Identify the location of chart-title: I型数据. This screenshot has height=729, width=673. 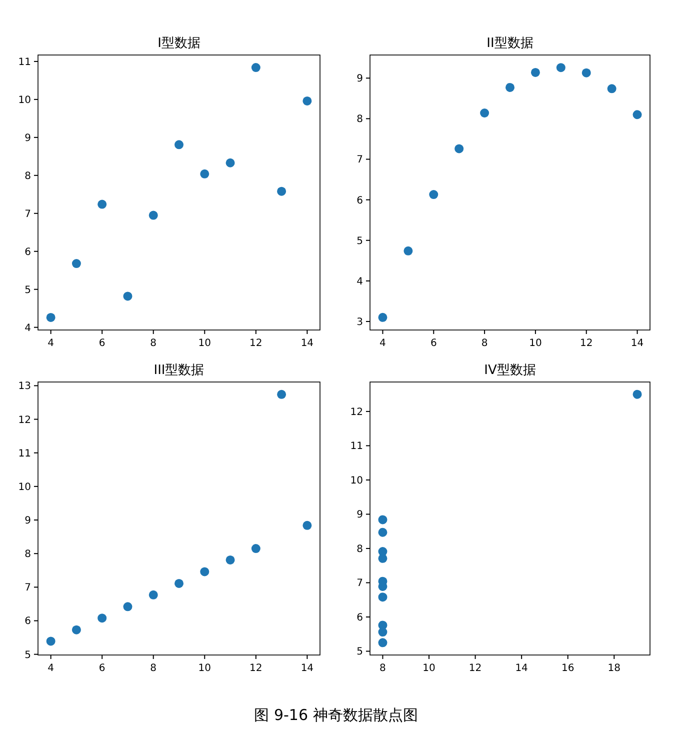
(179, 43).